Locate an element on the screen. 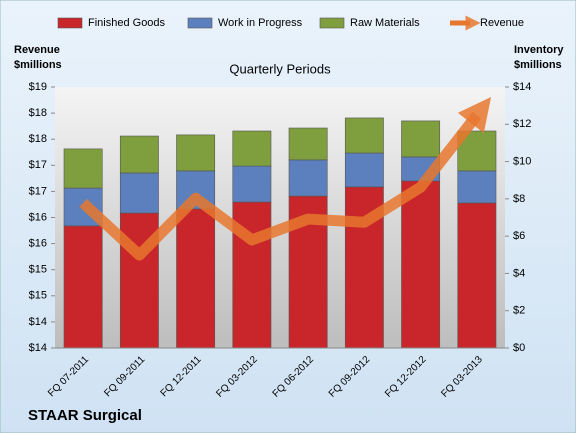 This screenshot has width=576, height=433. footer: STAAR Surgical is located at coordinates (85, 415).